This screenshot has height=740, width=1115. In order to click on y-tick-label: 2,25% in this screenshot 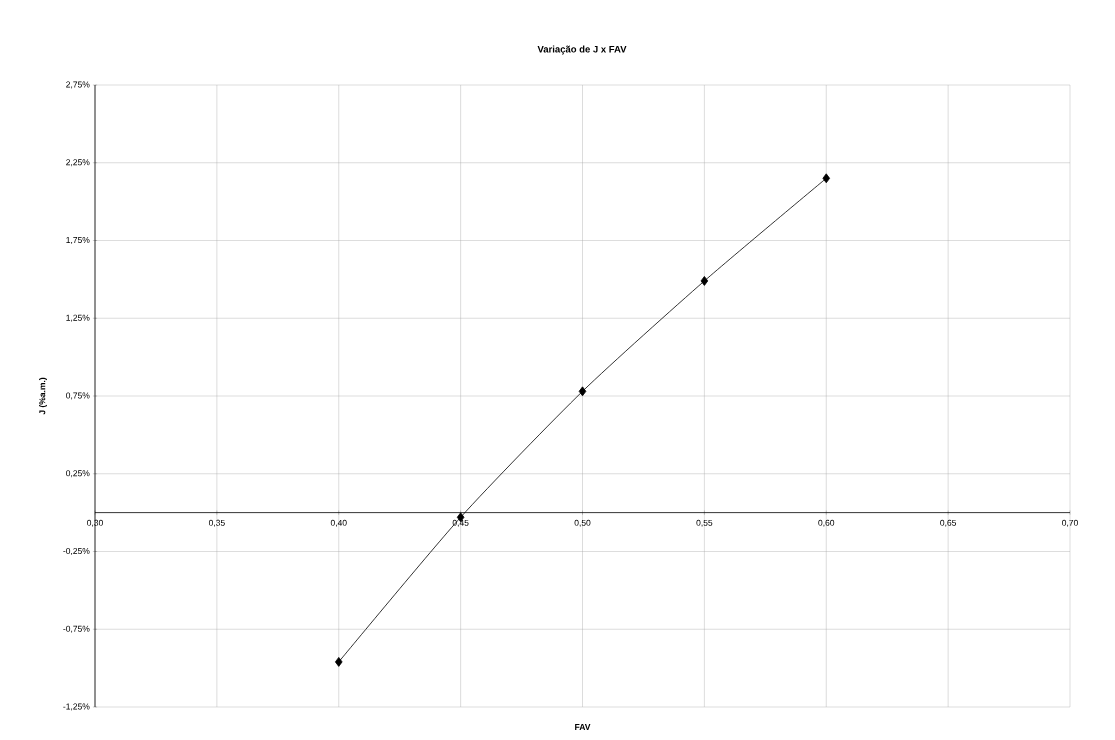, I will do `click(78, 163)`.